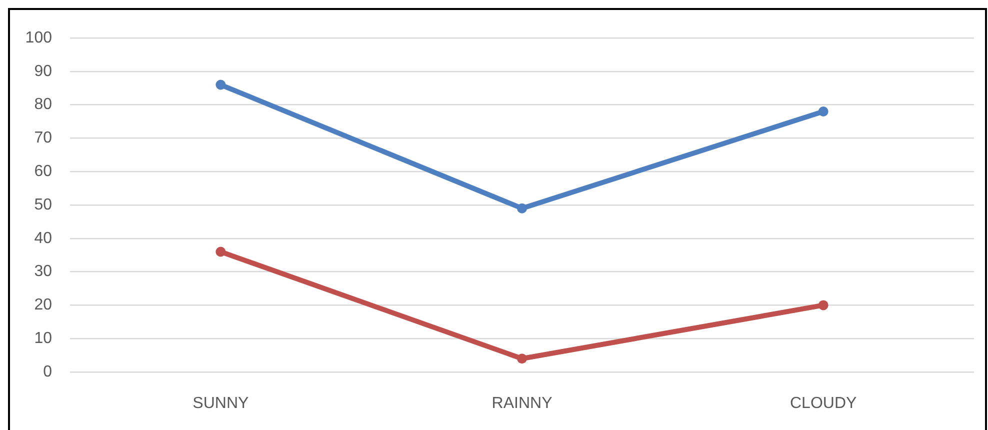 This screenshot has height=430, width=988. I want to click on y-tick-label: 90, so click(43, 71).